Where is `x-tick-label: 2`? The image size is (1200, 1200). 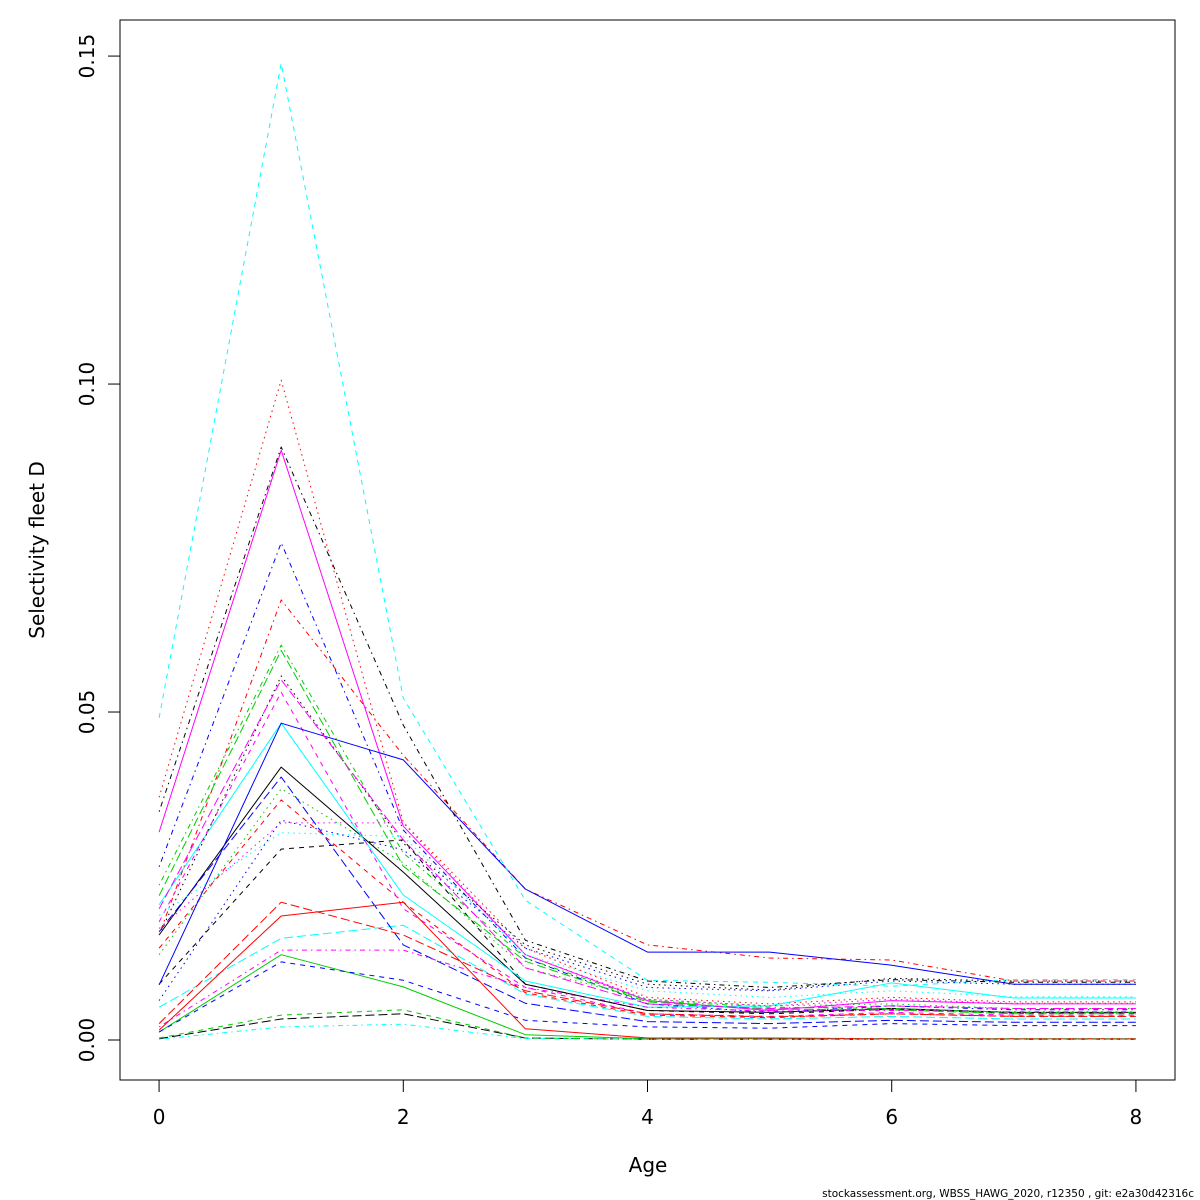 x-tick-label: 2 is located at coordinates (403, 1117).